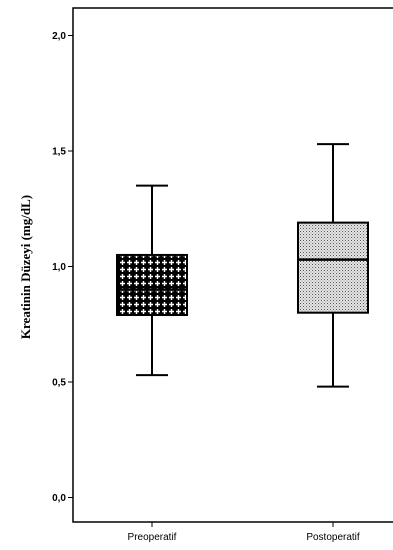 This screenshot has height=550, width=393. I want to click on x-axis: Preoperatif Postoperatif, so click(244, 532).